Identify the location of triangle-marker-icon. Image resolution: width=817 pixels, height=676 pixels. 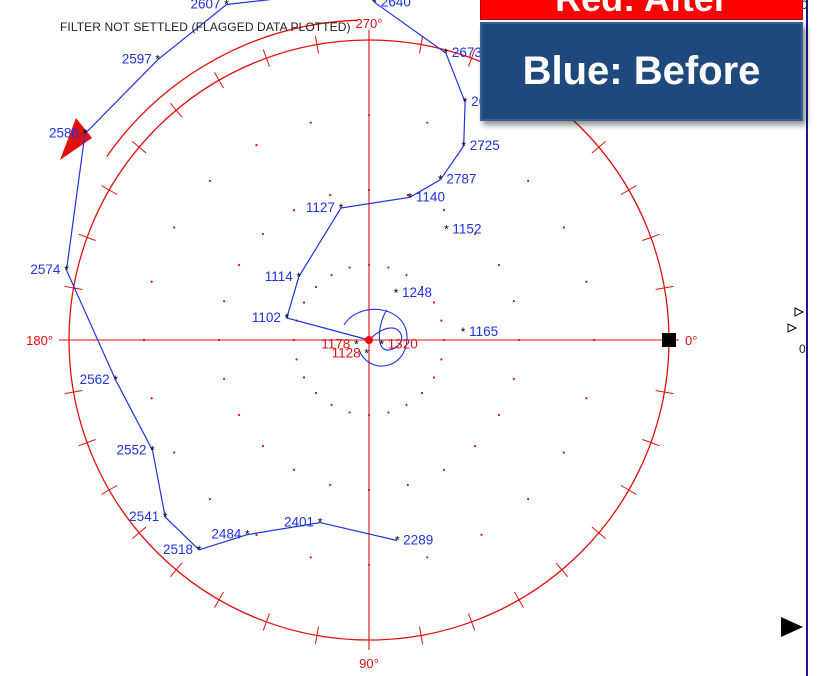
(792, 328).